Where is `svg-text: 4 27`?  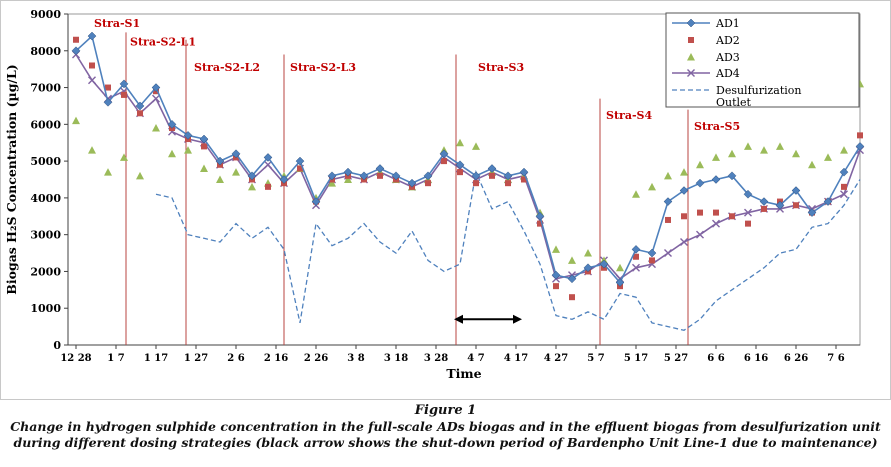 svg-text: 4 27 is located at coordinates (556, 358).